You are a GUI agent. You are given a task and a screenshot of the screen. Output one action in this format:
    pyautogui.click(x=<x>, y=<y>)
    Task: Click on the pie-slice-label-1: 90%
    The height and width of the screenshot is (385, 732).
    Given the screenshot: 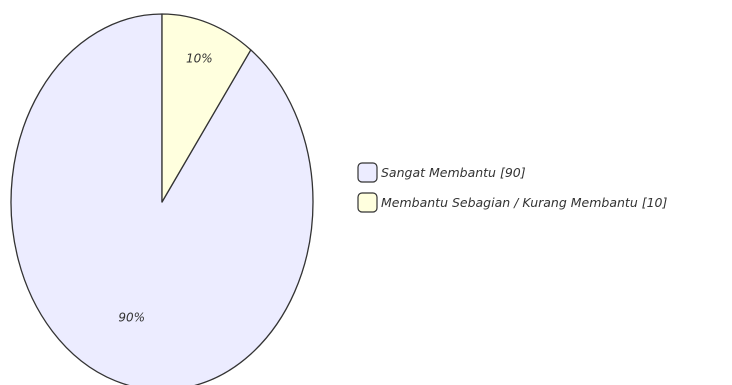 What is the action you would take?
    pyautogui.click(x=131, y=318)
    